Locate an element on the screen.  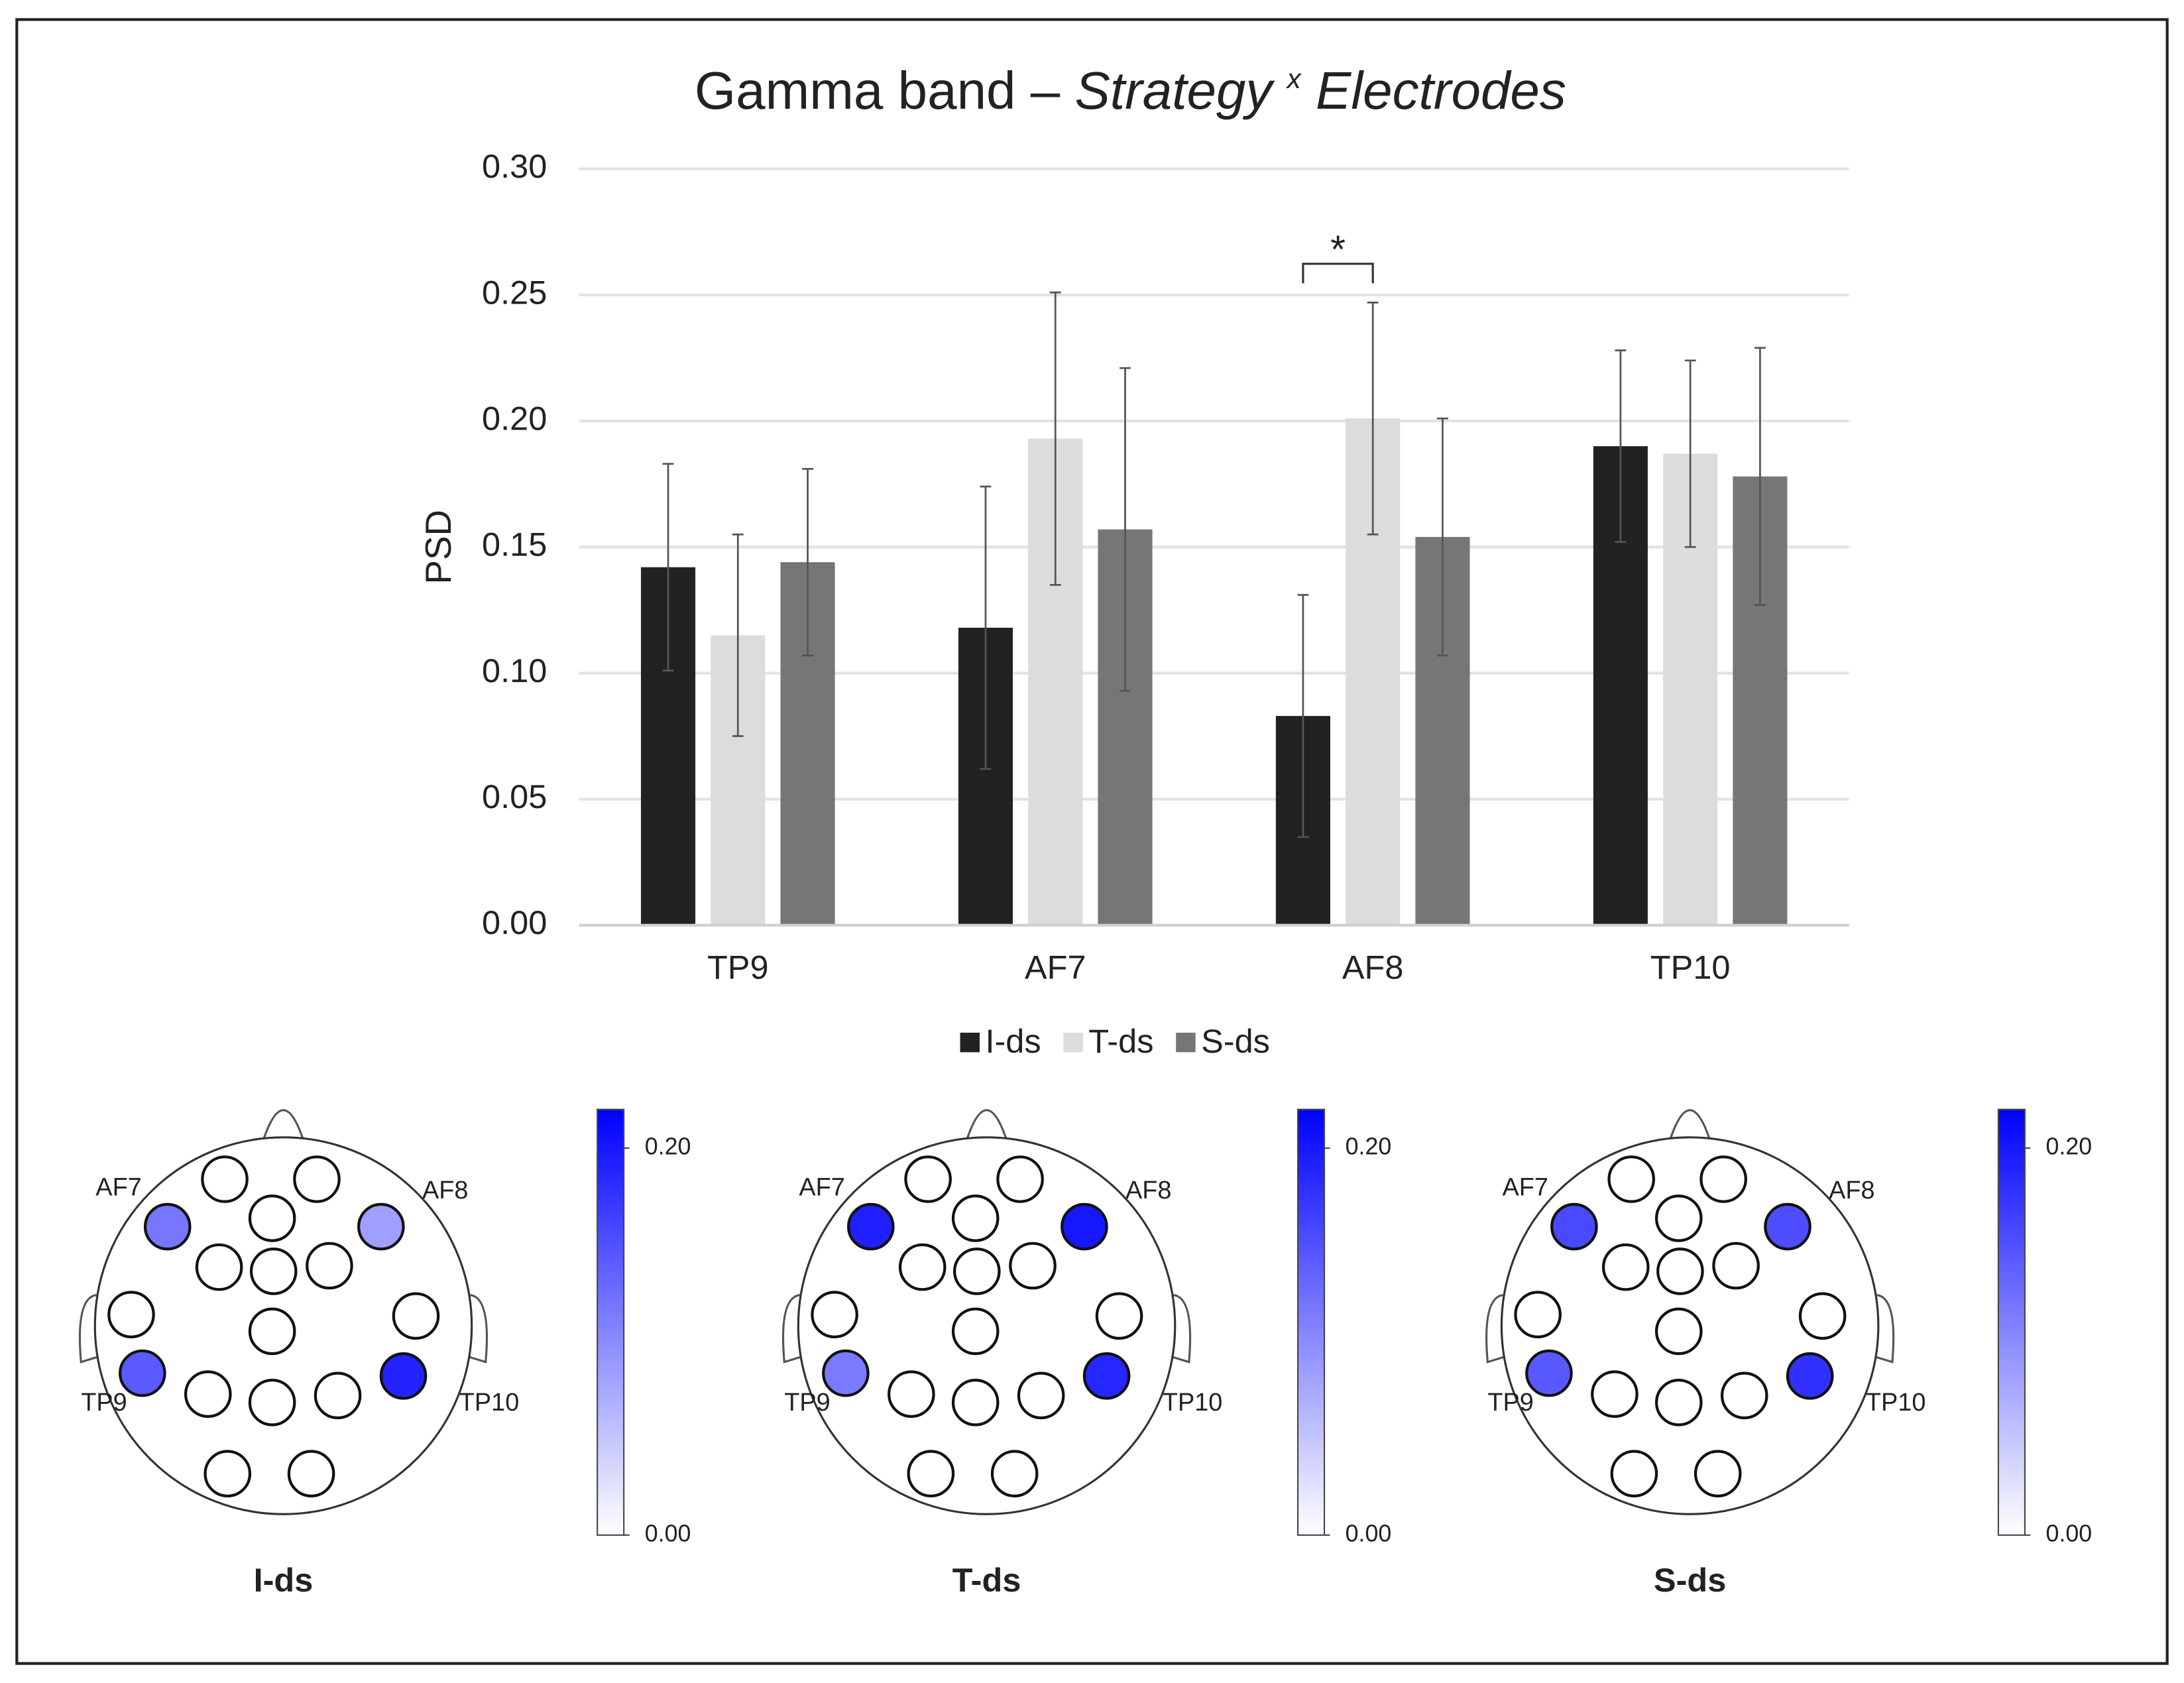
y-axis-label: PSD is located at coordinates (438, 548).